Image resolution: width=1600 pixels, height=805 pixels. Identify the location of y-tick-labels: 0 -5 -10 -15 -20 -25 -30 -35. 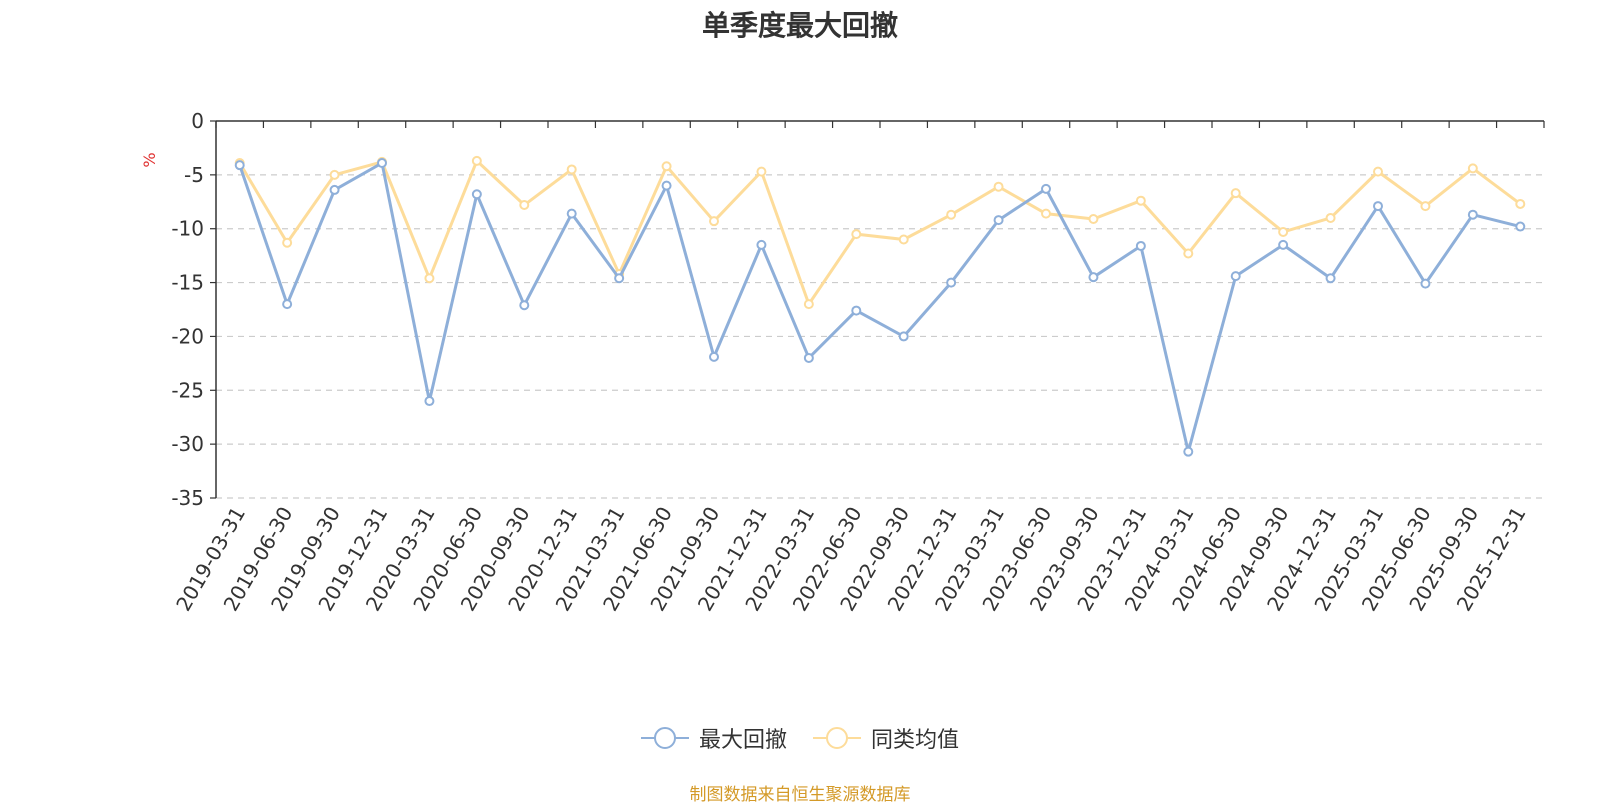
(187, 309).